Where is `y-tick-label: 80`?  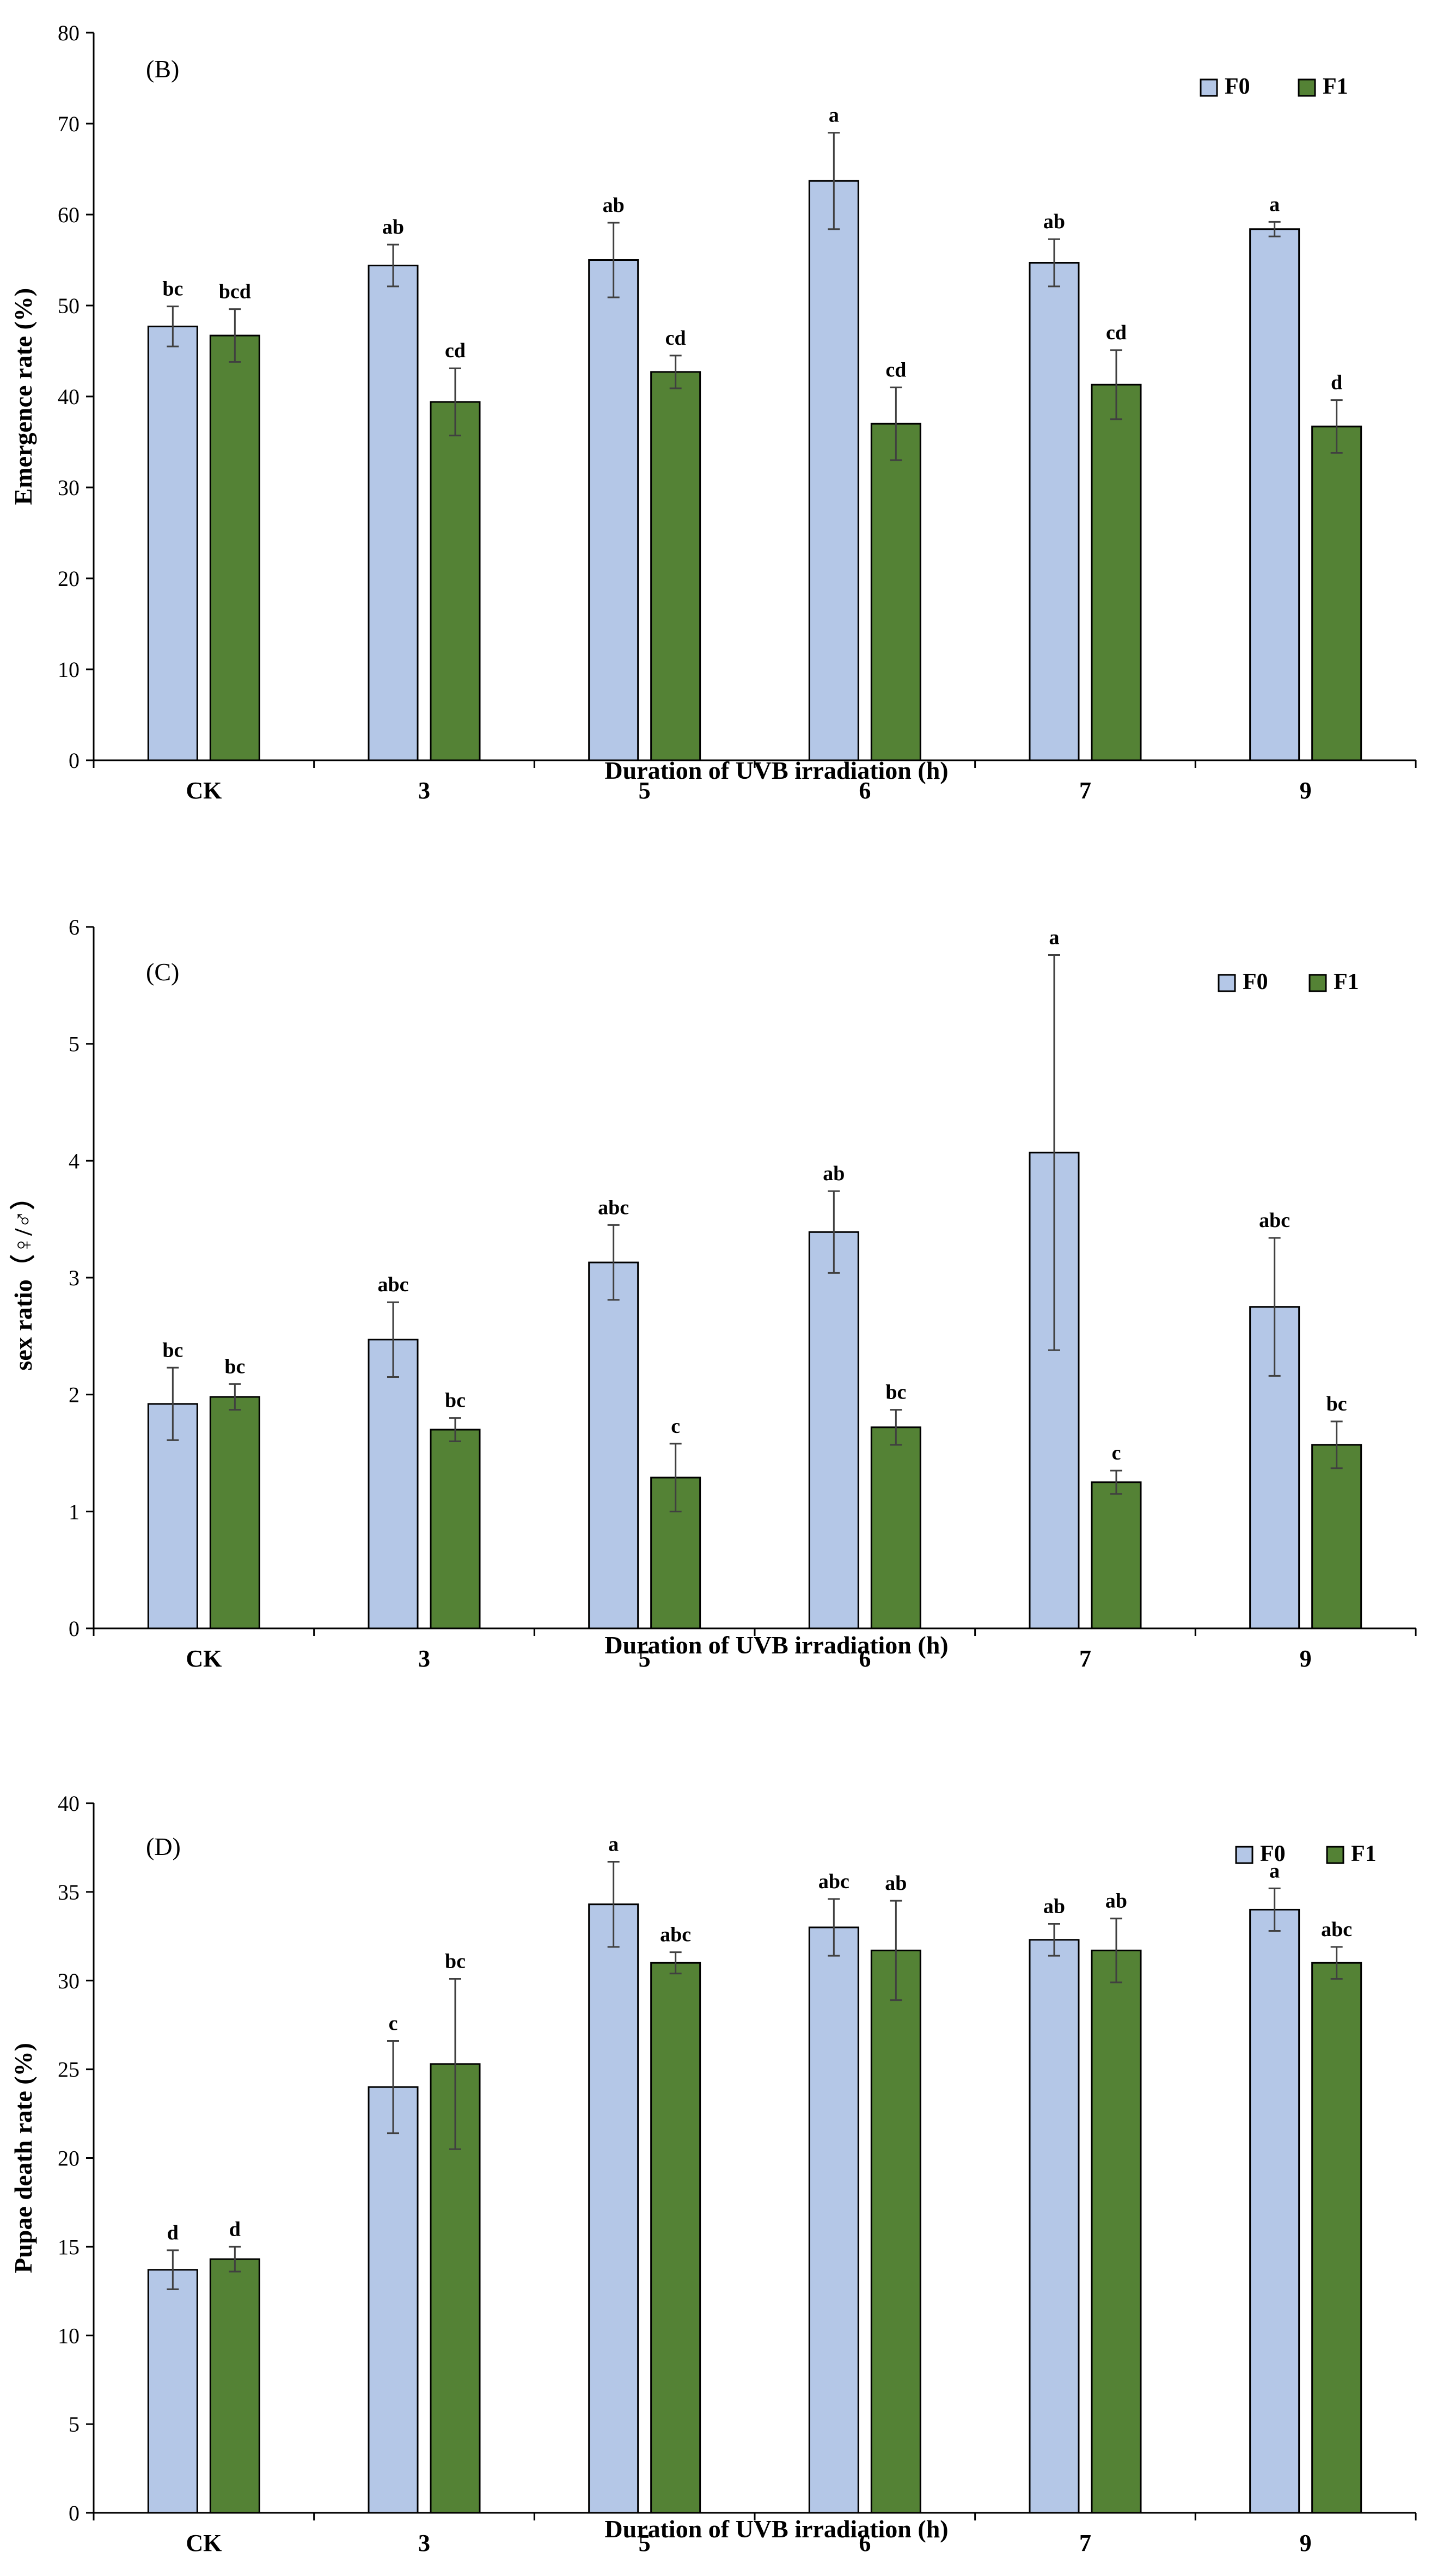
y-tick-label: 80 is located at coordinates (69, 33).